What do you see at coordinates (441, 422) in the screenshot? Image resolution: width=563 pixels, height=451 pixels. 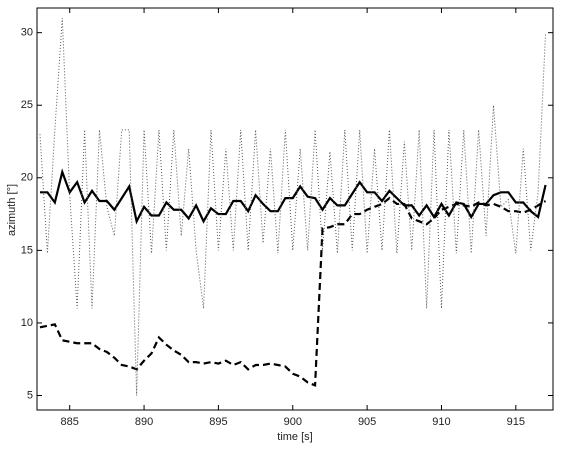 I see `x-tick-label: 910` at bounding box center [441, 422].